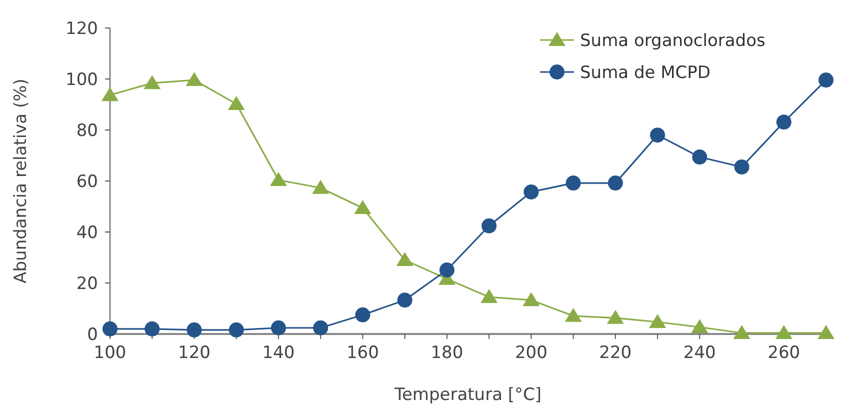 This screenshot has width=841, height=406. Describe the element at coordinates (531, 353) in the screenshot. I see `x-tick-label: 200` at that location.